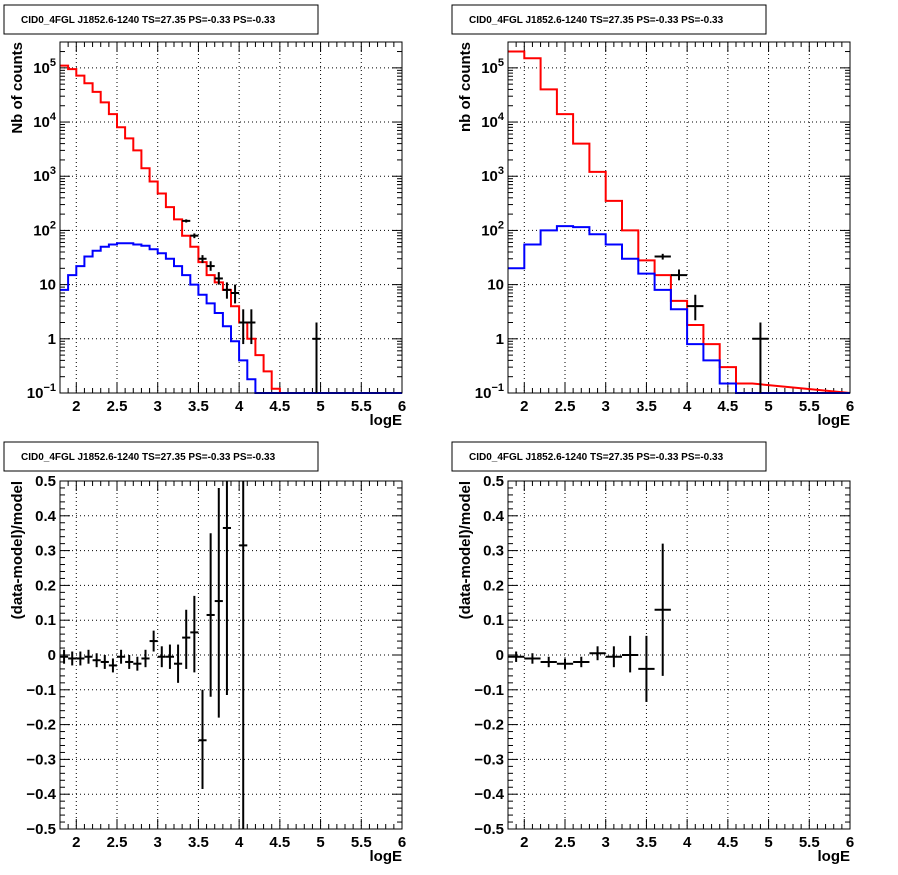 Image resolution: width=898 pixels, height=875 pixels. I want to click on y-tick-label: 0.2, so click(493, 585).